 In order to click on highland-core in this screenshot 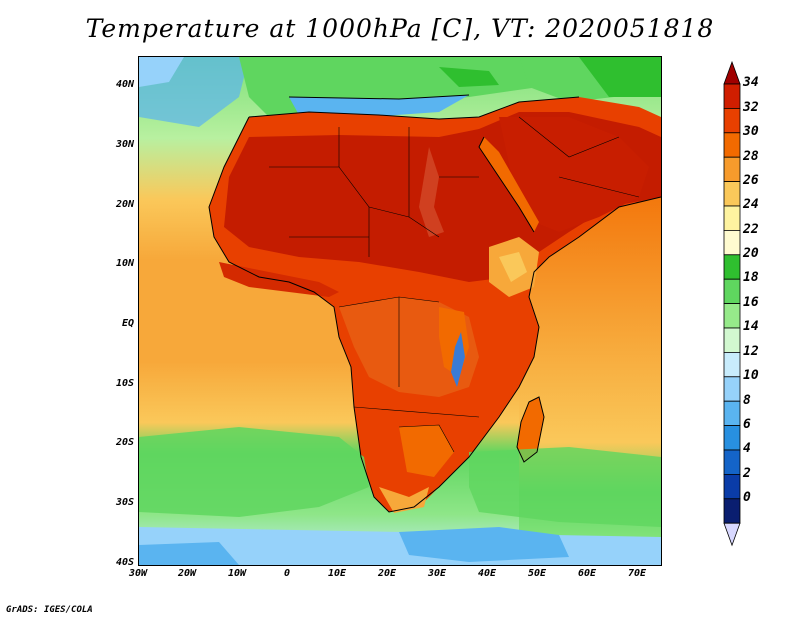, I will do `click(513, 267)`.